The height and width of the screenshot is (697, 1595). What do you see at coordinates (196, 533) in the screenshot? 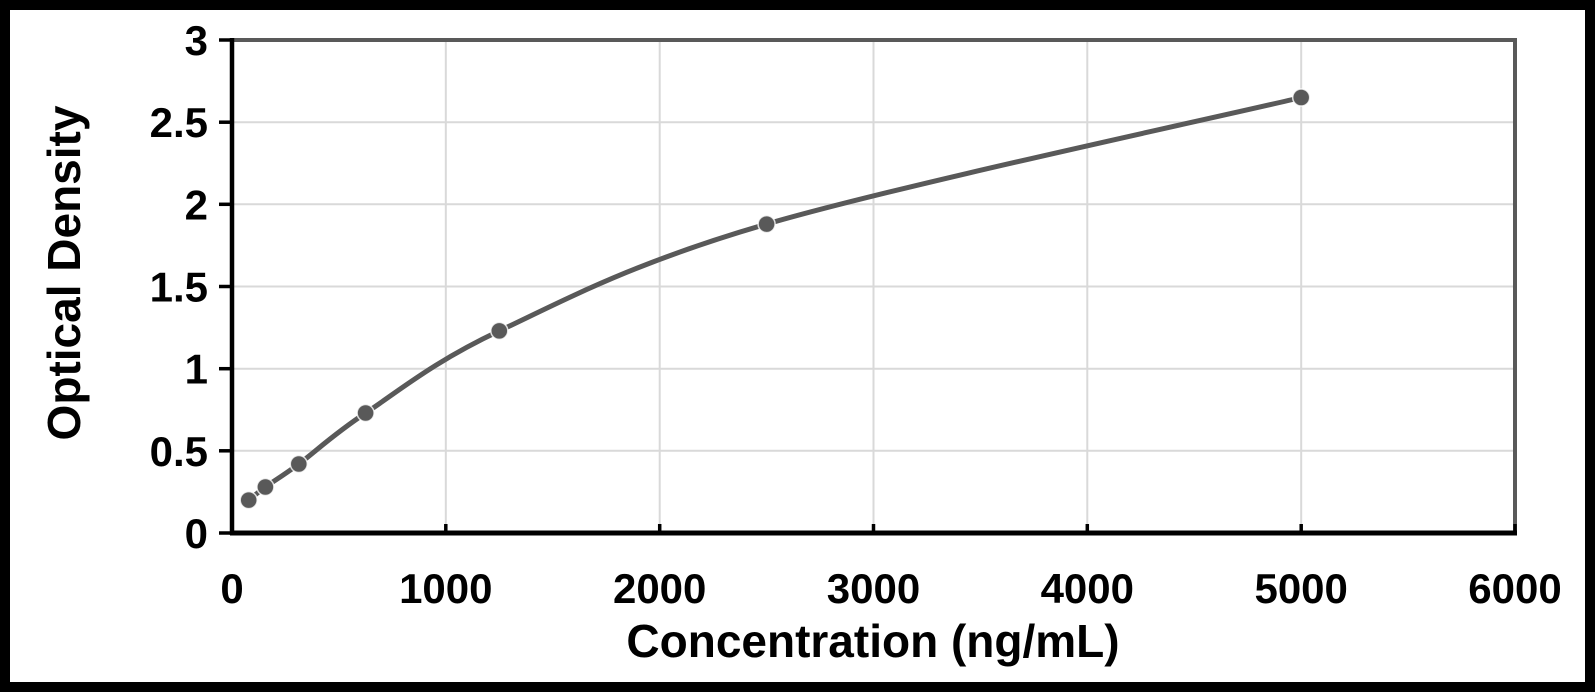
I see `y-tick-label: 0` at bounding box center [196, 533].